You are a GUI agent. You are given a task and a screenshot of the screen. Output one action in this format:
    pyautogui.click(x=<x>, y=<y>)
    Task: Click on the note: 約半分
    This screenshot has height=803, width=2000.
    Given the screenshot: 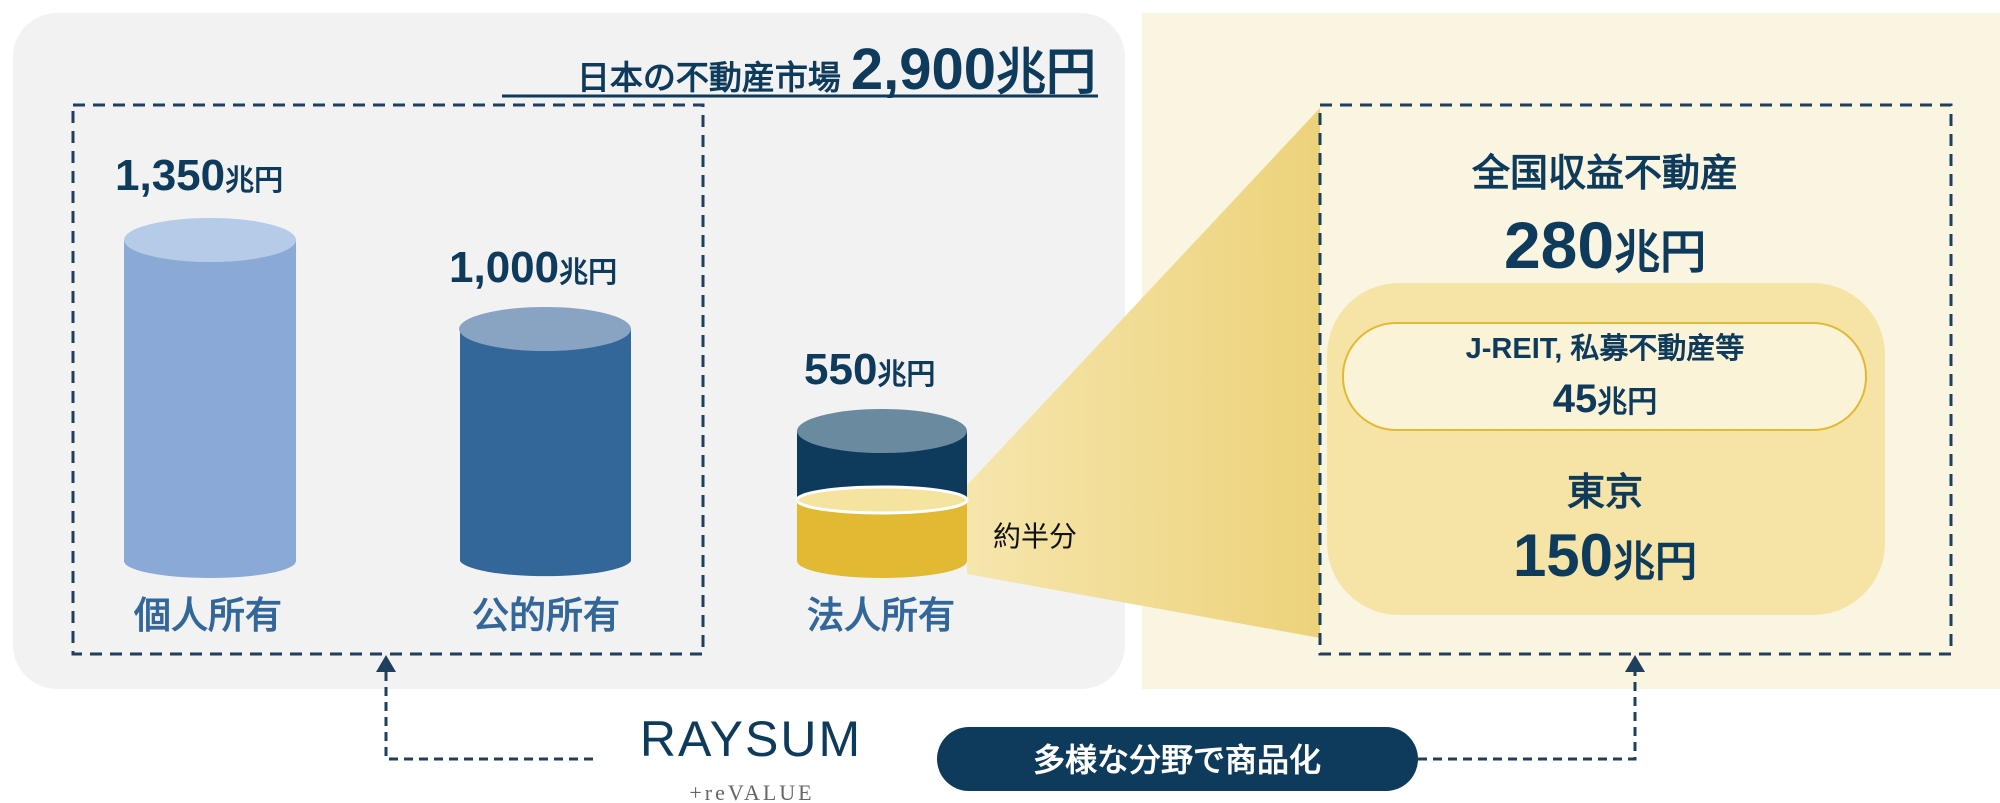 What is the action you would take?
    pyautogui.click(x=1035, y=536)
    